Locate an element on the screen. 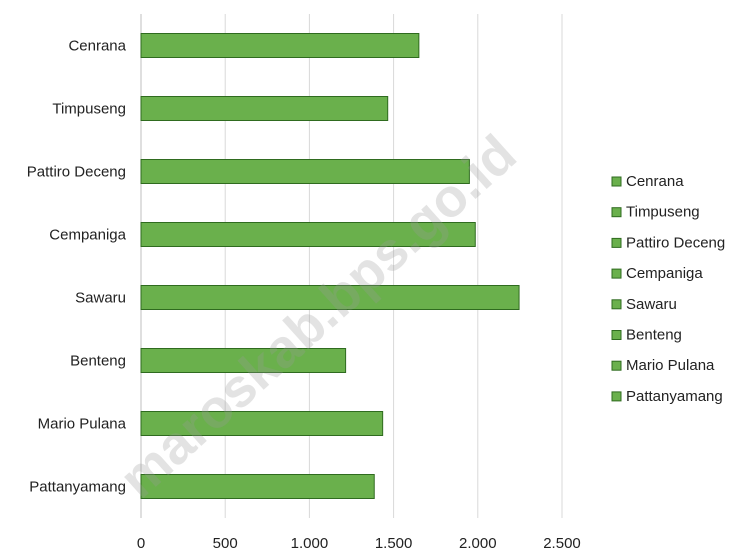 Image resolution: width=748 pixels, height=554 pixels. x-tick-label-500: 500 is located at coordinates (225, 543).